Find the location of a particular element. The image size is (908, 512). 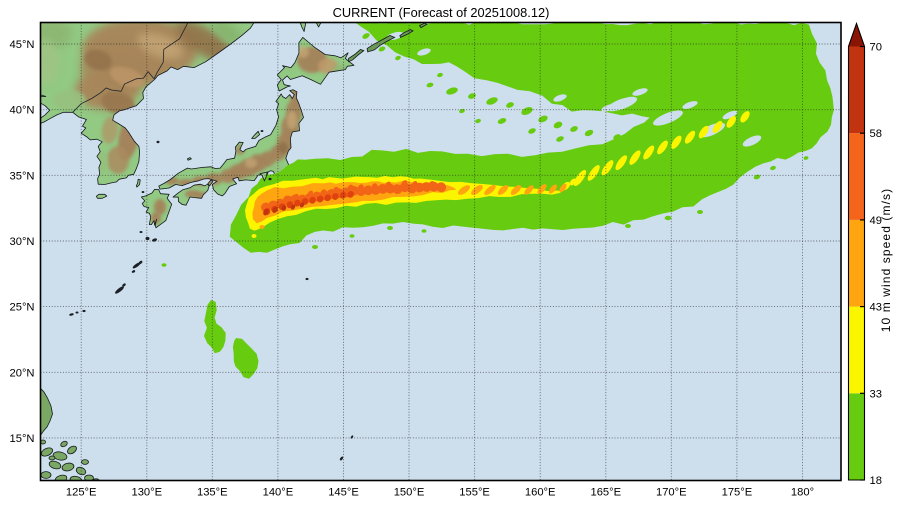

svg-text: 25°N is located at coordinates (22, 308).